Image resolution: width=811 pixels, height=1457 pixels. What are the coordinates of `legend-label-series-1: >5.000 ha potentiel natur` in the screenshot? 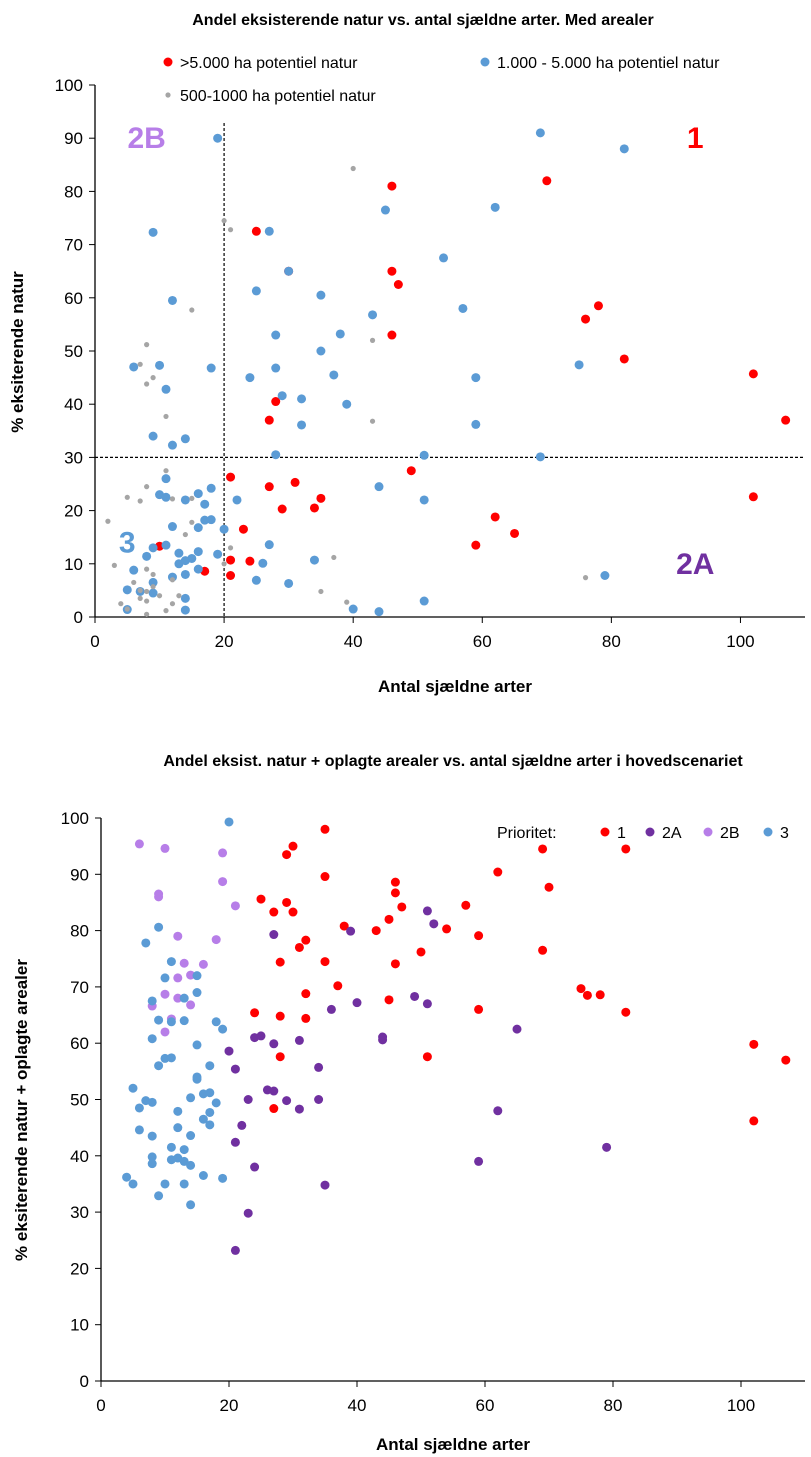 It's located at (269, 63).